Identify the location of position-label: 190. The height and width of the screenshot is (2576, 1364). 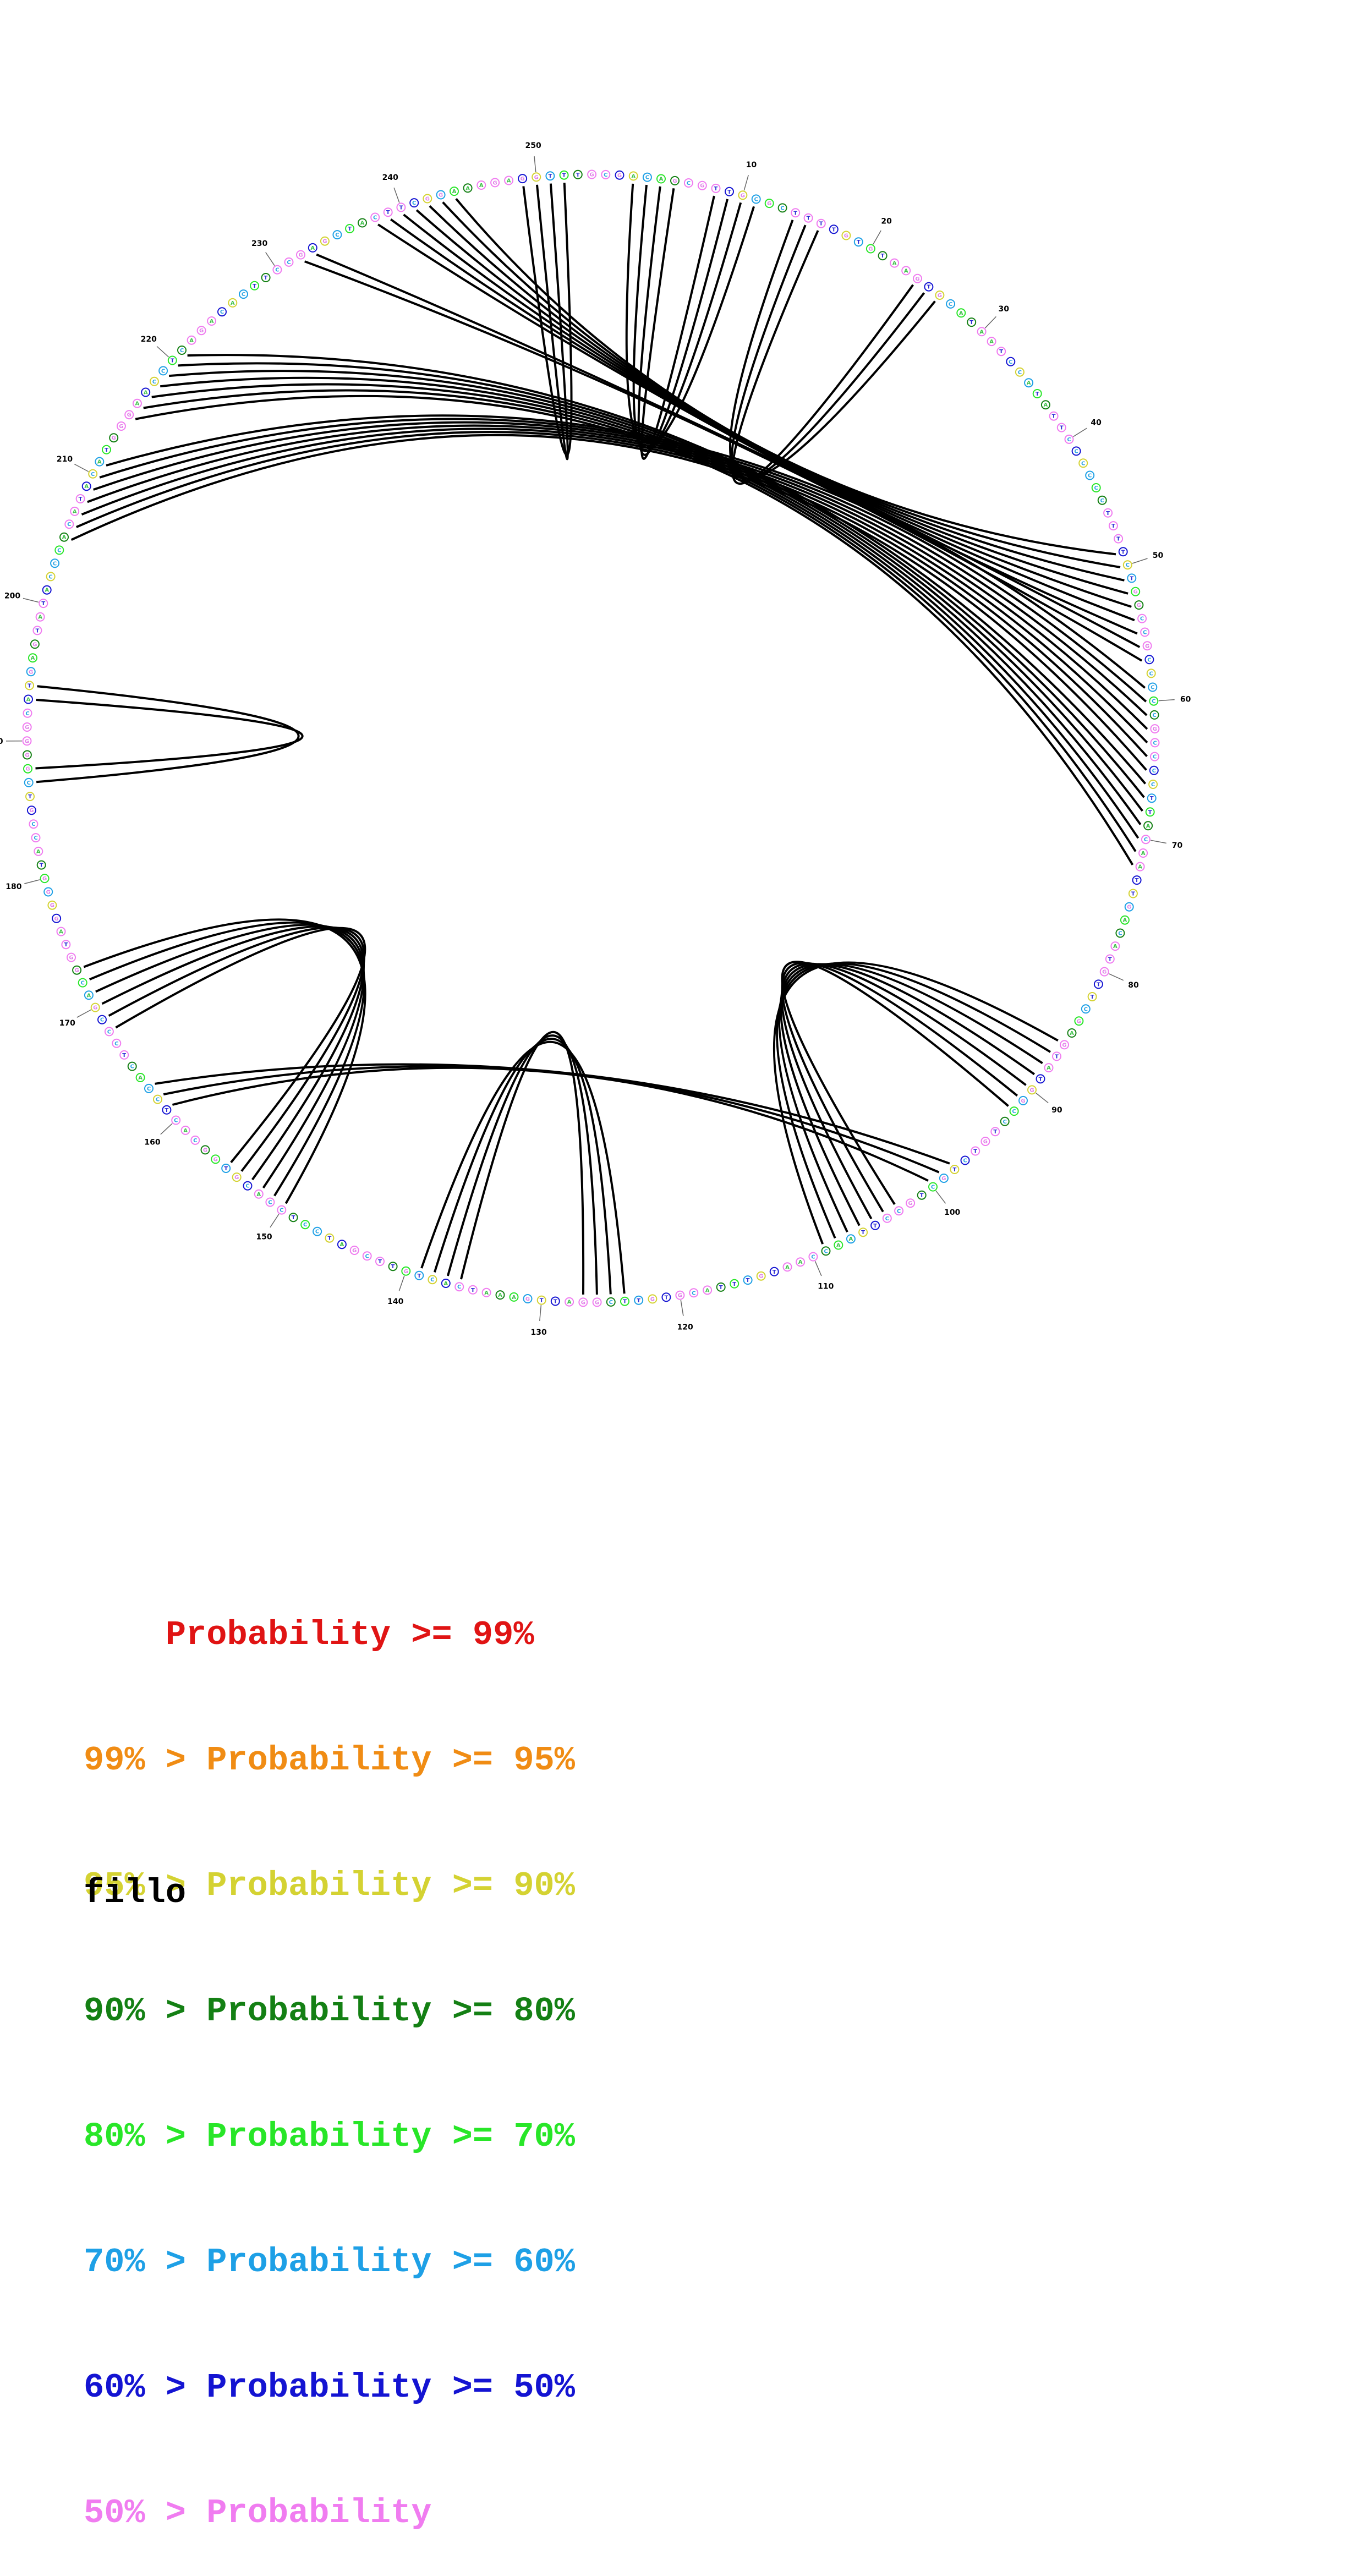
(1, 742).